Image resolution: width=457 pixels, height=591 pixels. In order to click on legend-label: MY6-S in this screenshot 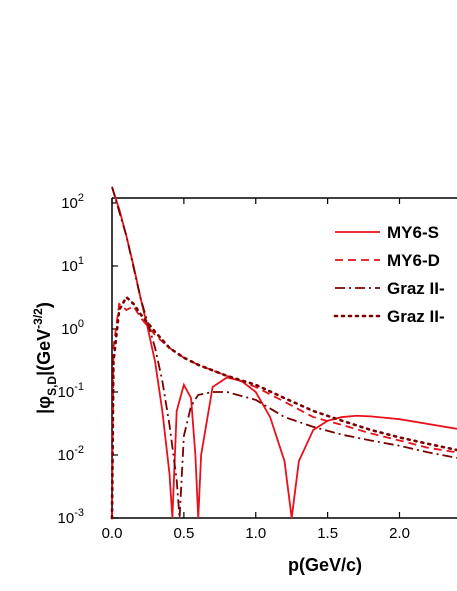, I will do `click(413, 232)`.